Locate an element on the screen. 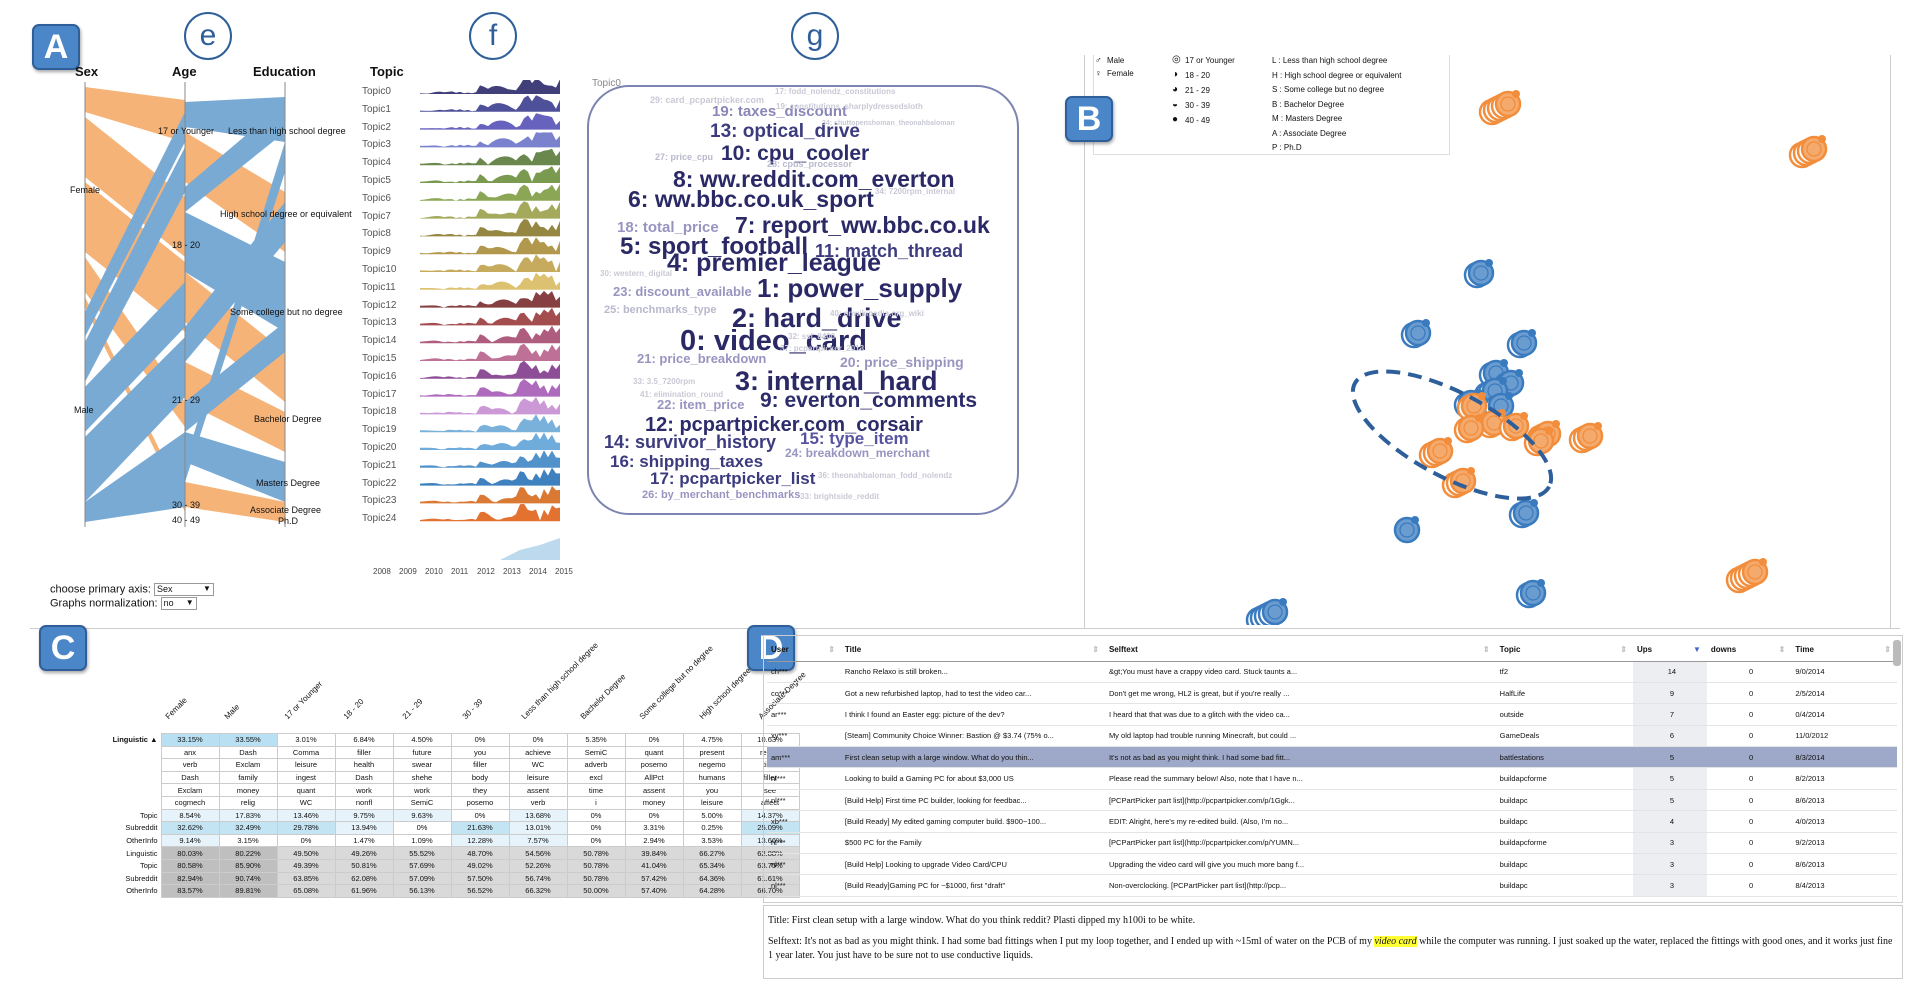 The height and width of the screenshot is (982, 1924). tableC-cell: 3.01% is located at coordinates (306, 740).